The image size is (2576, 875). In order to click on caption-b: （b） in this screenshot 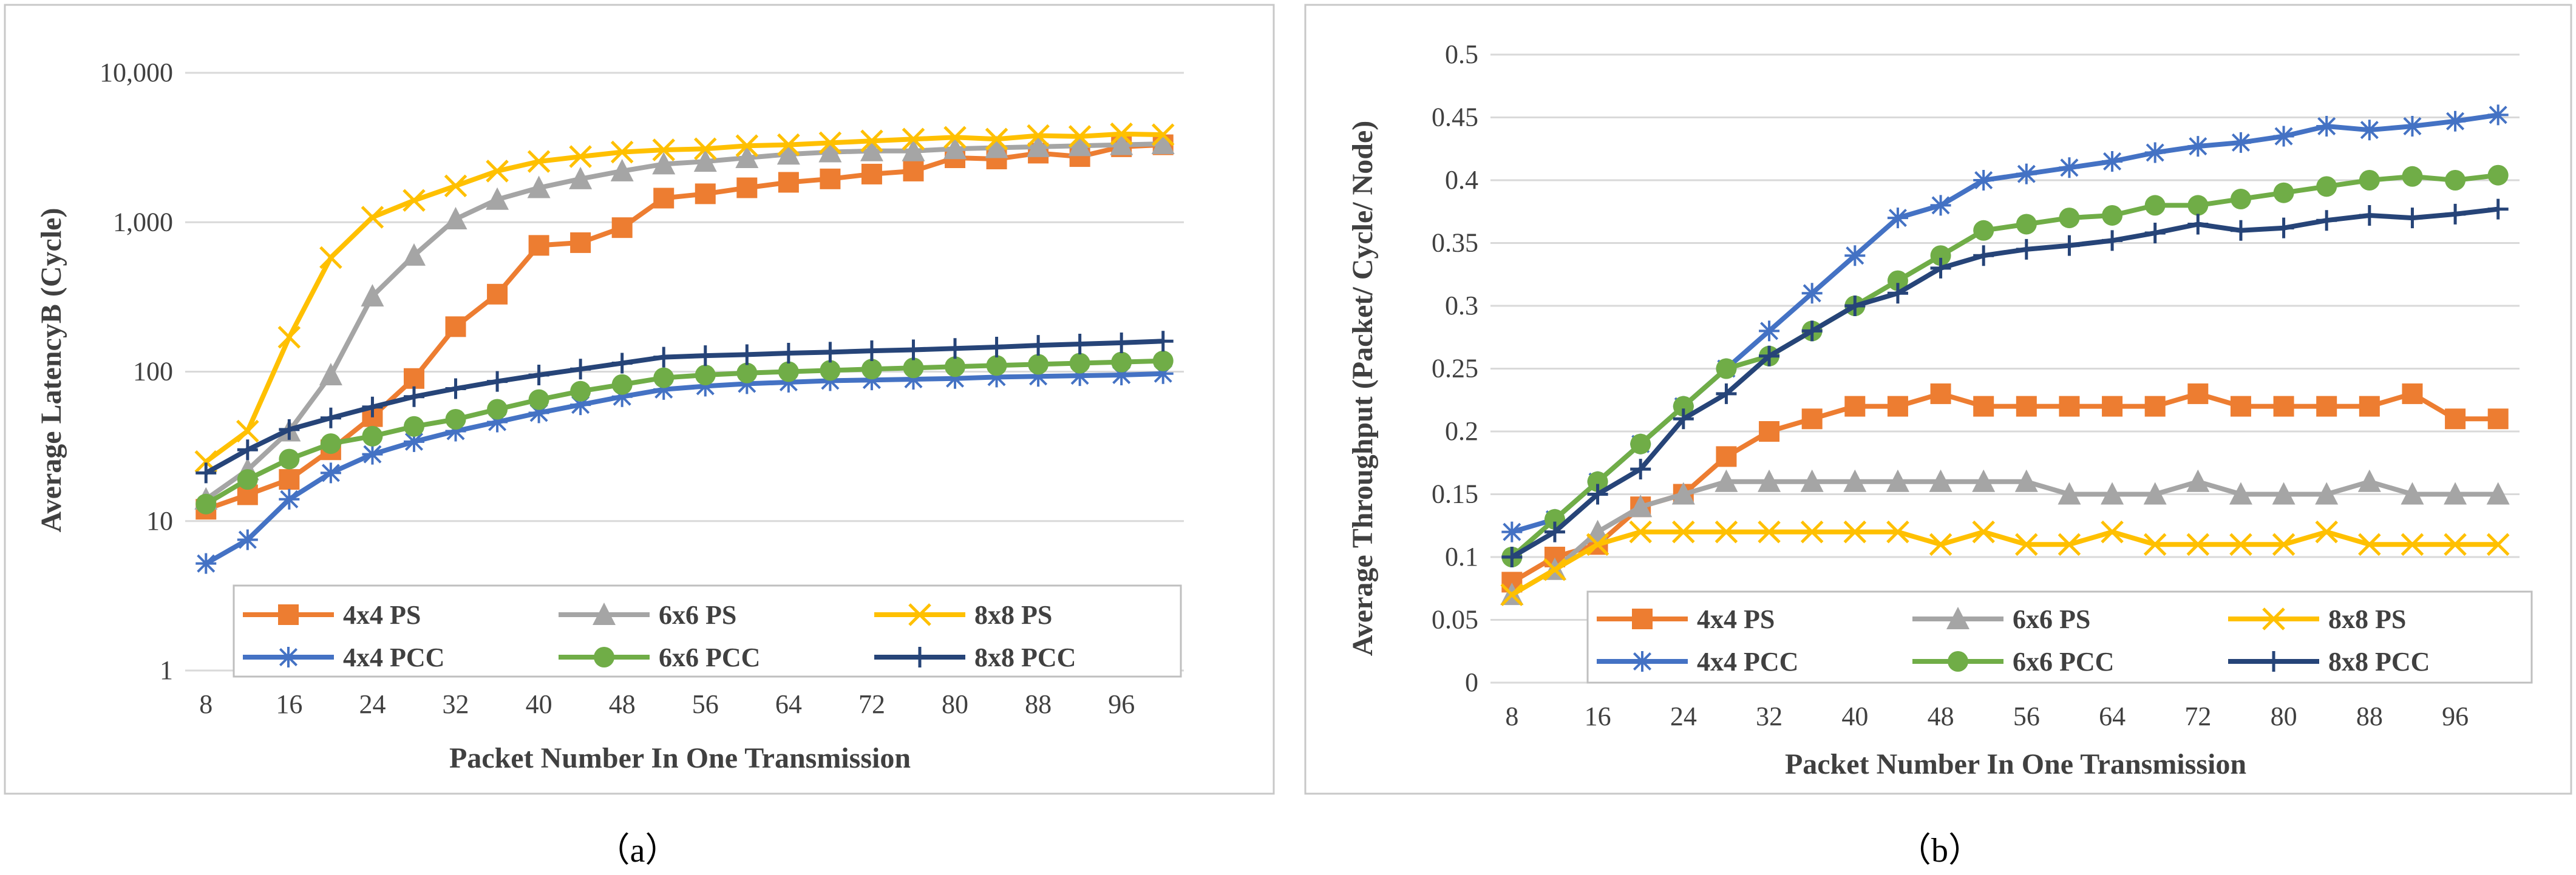, I will do `click(1939, 851)`.